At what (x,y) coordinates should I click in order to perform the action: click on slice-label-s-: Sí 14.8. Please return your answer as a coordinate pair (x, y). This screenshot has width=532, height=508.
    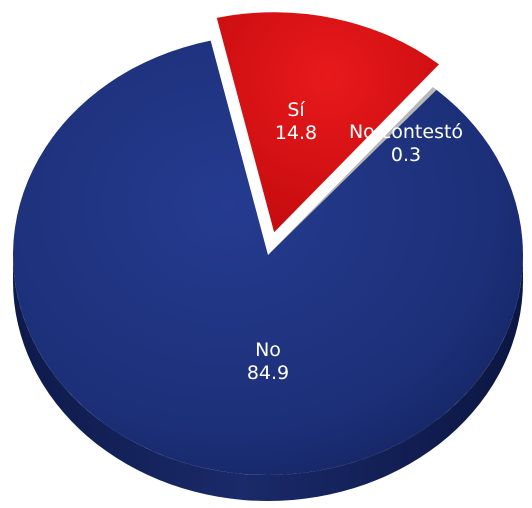
    Looking at the image, I should click on (296, 121).